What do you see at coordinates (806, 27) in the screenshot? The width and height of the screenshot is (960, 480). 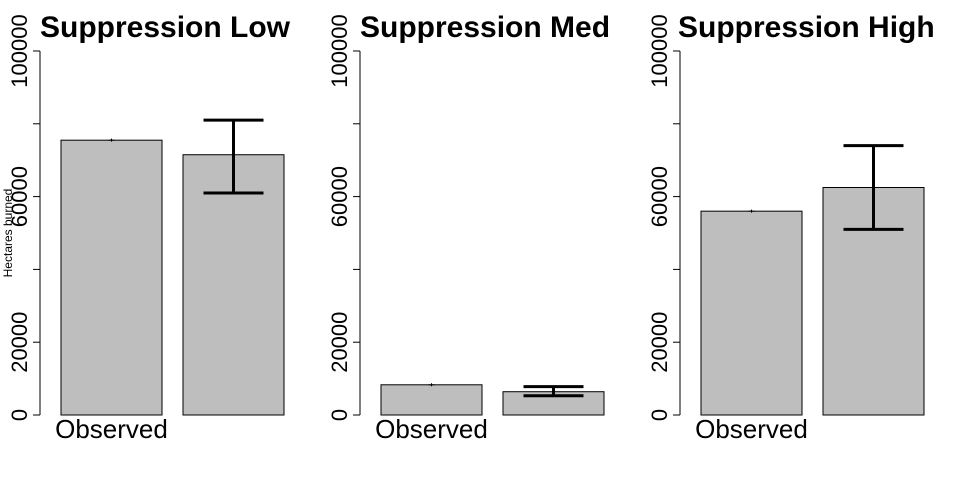 I see `panel-title: Suppression High` at bounding box center [806, 27].